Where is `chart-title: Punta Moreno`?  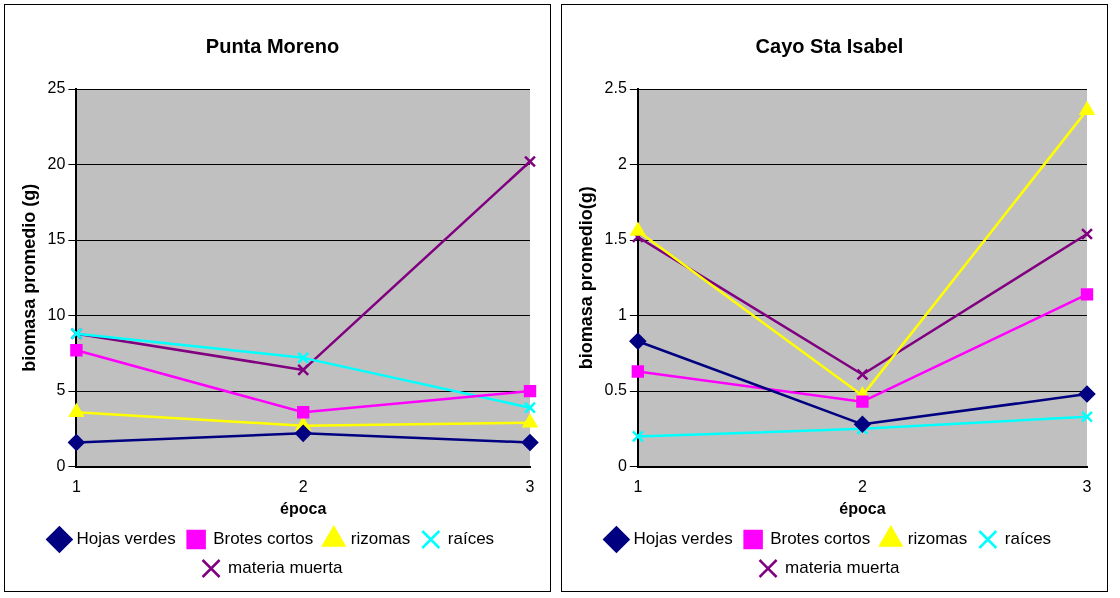 chart-title: Punta Moreno is located at coordinates (272, 45).